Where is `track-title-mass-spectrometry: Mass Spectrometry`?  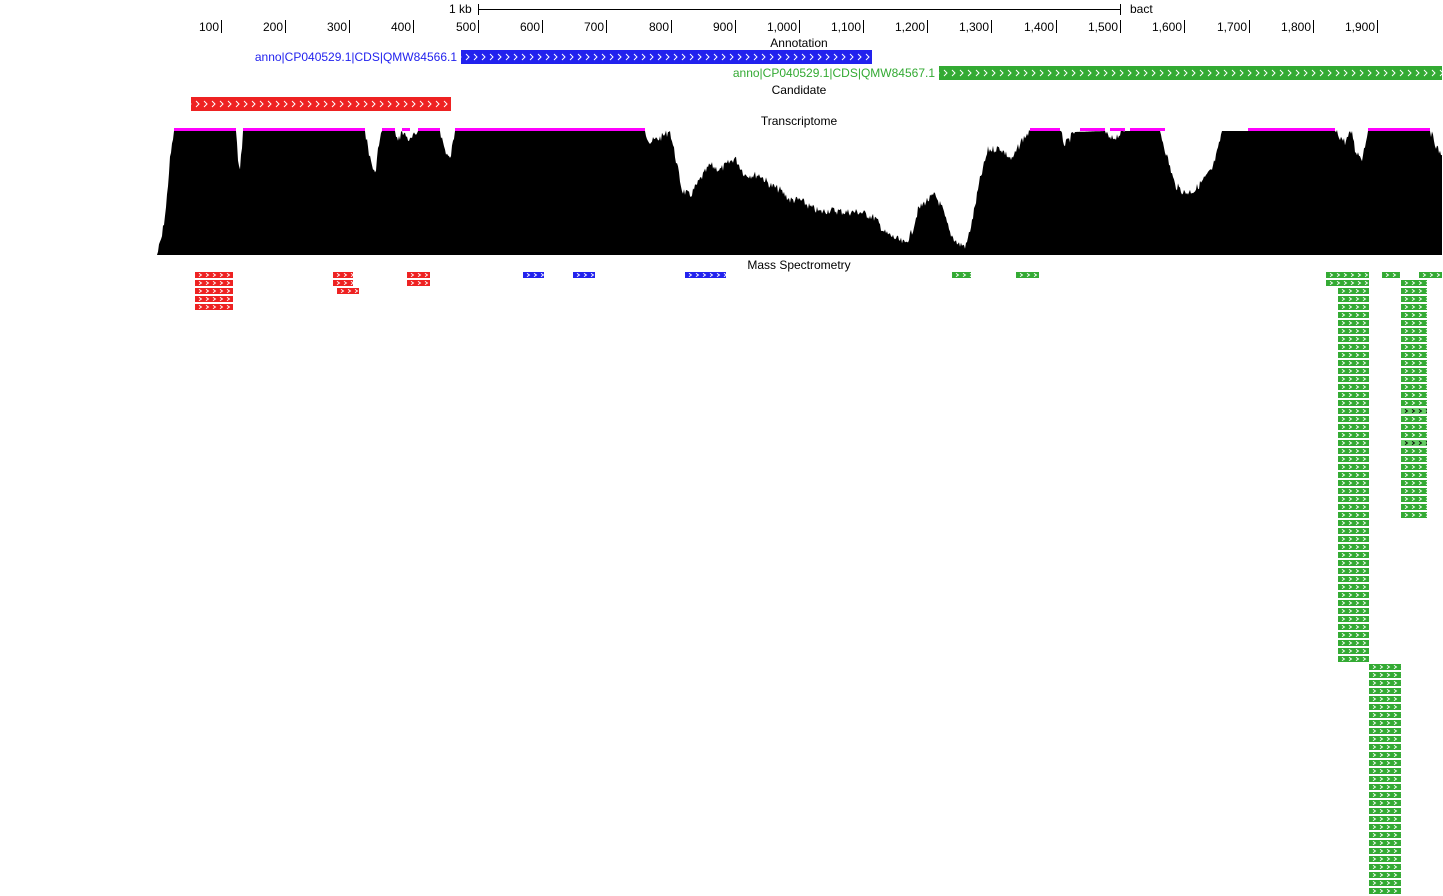 track-title-mass-spectrometry: Mass Spectrometry is located at coordinates (799, 265).